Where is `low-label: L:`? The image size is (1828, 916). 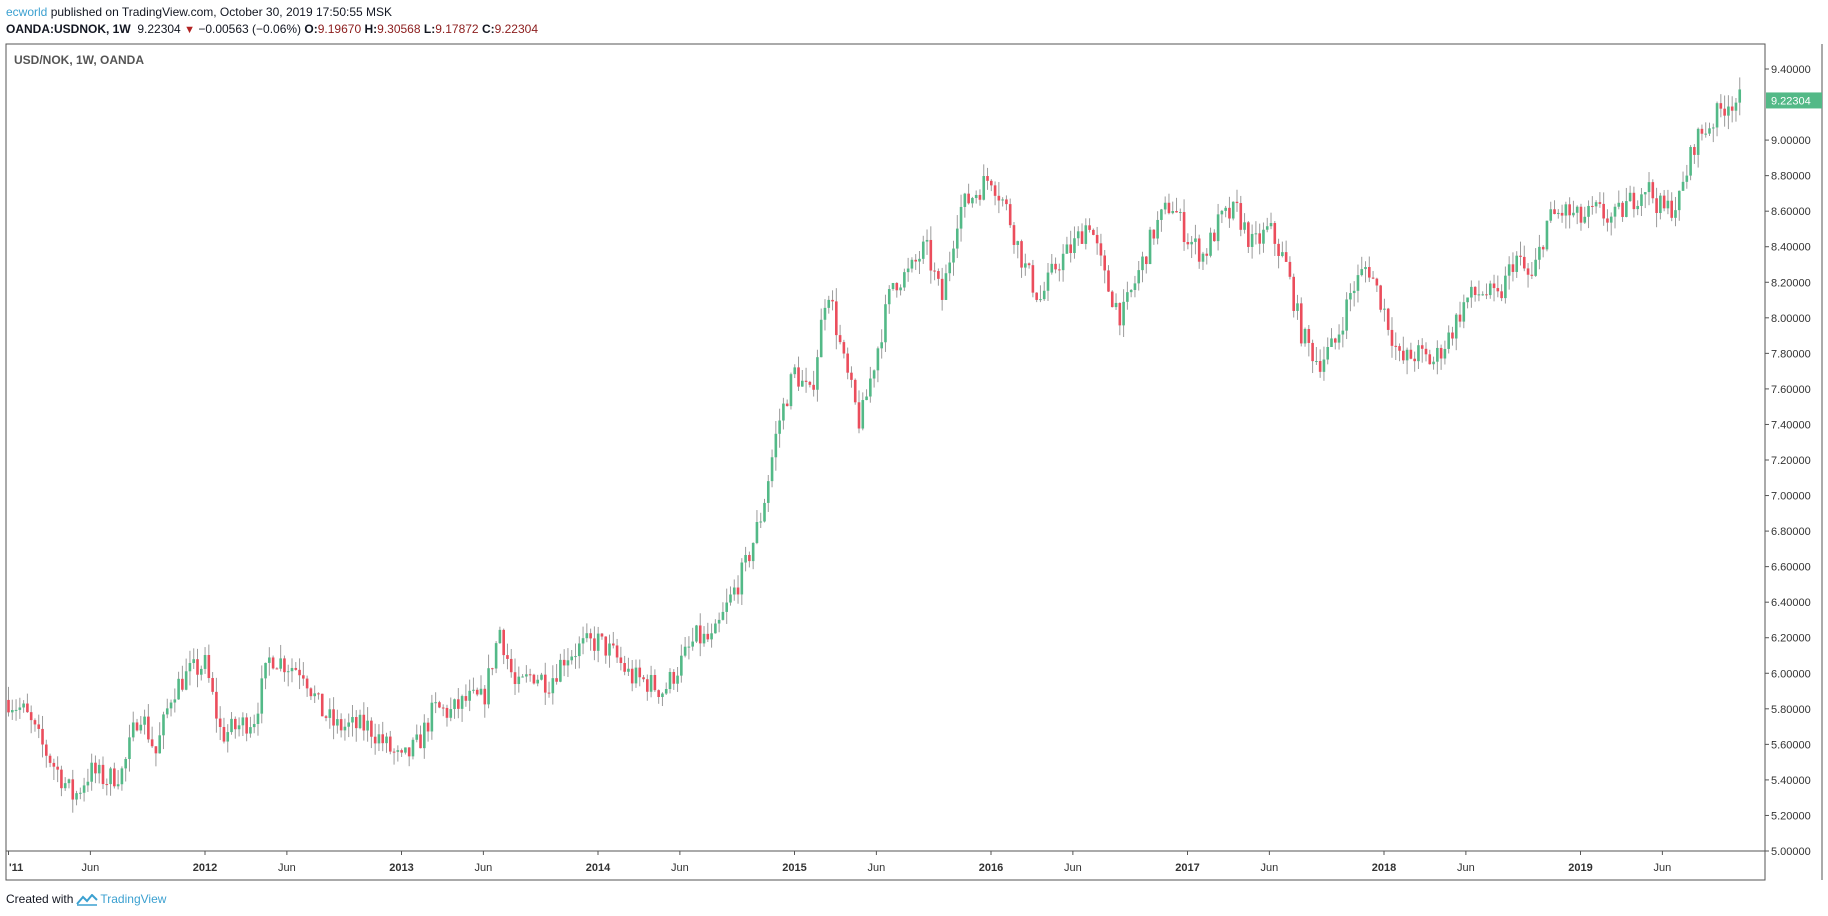 low-label: L: is located at coordinates (429, 29).